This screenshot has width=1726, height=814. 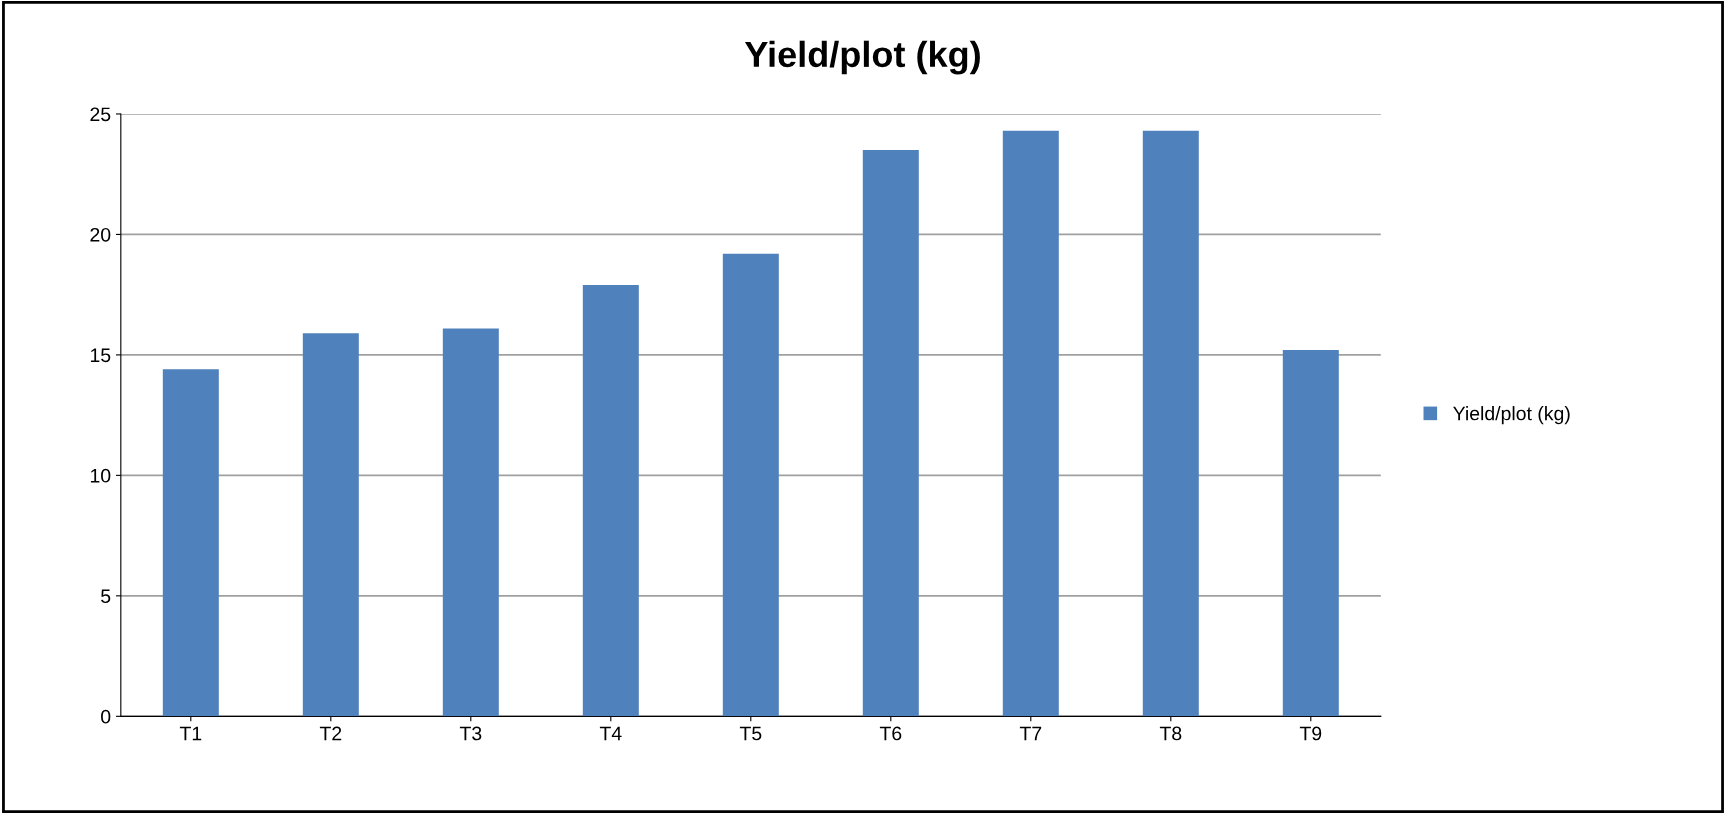 I want to click on x-tick-label: T7, so click(x=1030, y=733).